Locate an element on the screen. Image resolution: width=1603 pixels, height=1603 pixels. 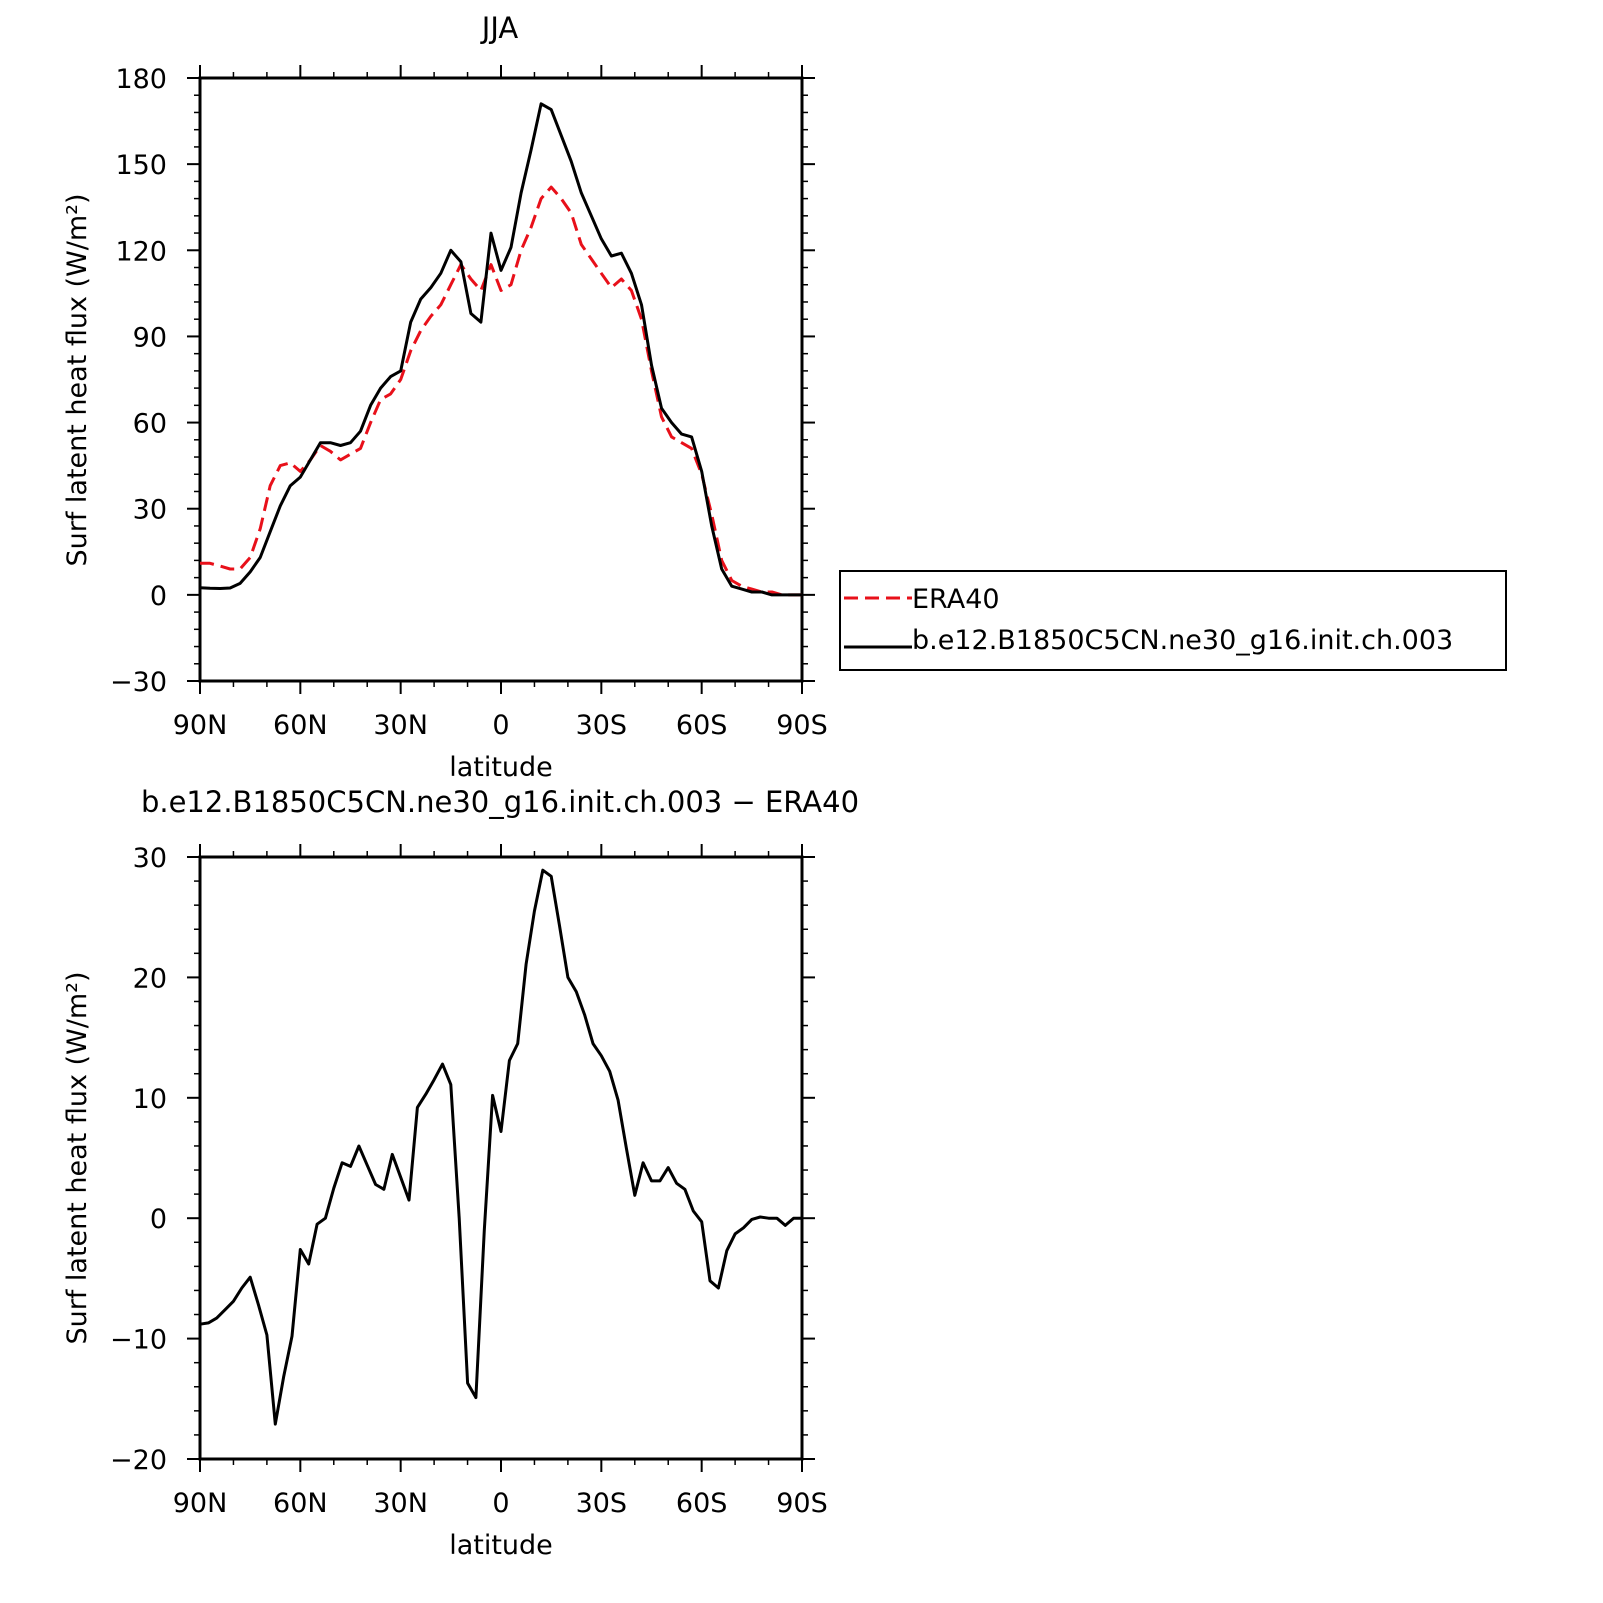
top-y-tick-label: 150 is located at coordinates (141, 165).